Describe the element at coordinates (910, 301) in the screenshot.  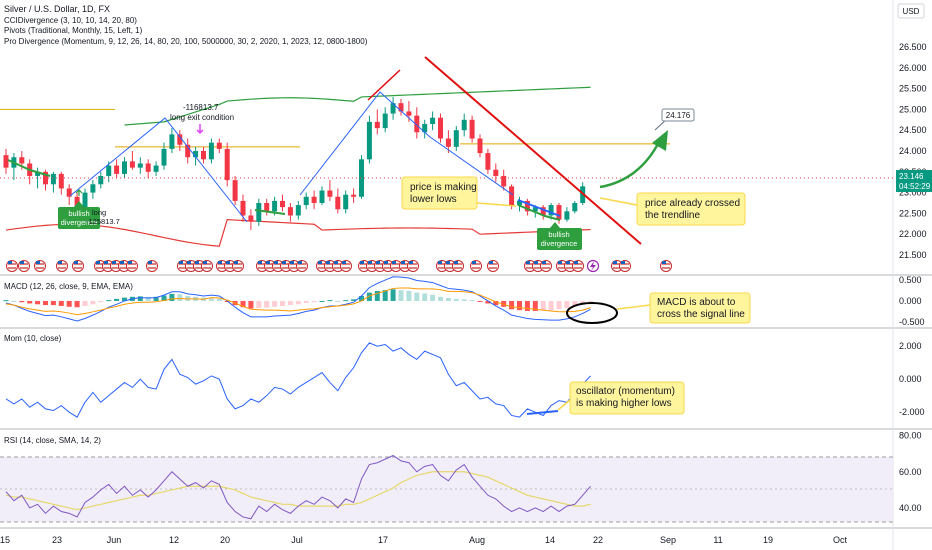
I see `macd-tick-label: 0.000` at that location.